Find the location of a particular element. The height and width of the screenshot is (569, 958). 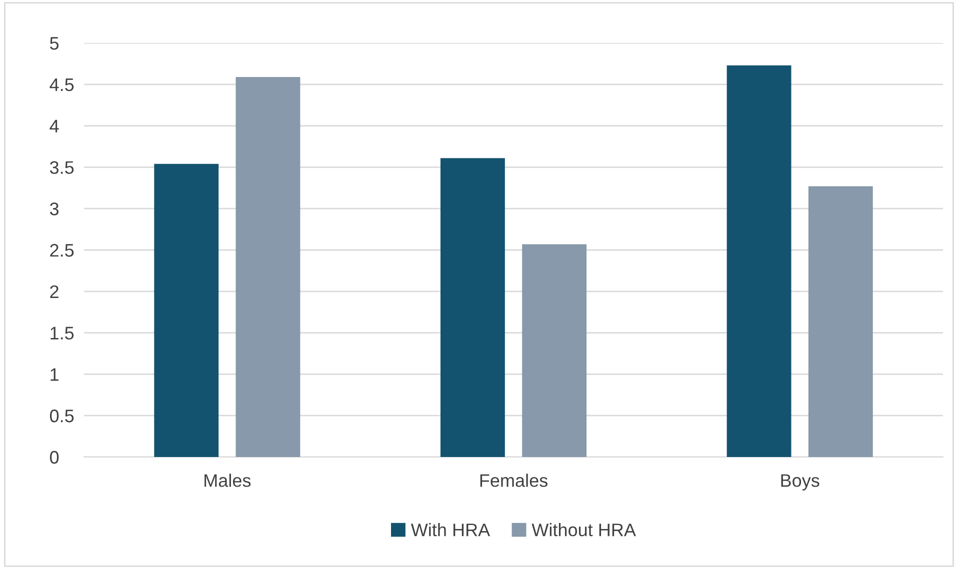

x-tick-label: Boys is located at coordinates (800, 482).